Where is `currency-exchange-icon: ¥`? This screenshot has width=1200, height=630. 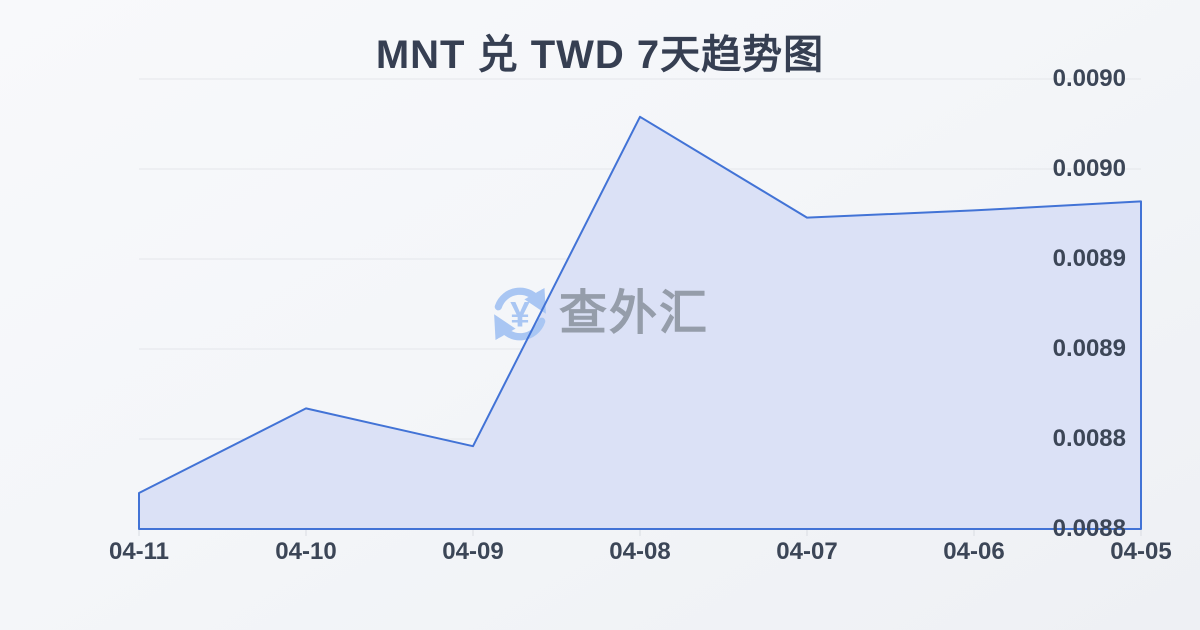
currency-exchange-icon: ¥ is located at coordinates (520, 314).